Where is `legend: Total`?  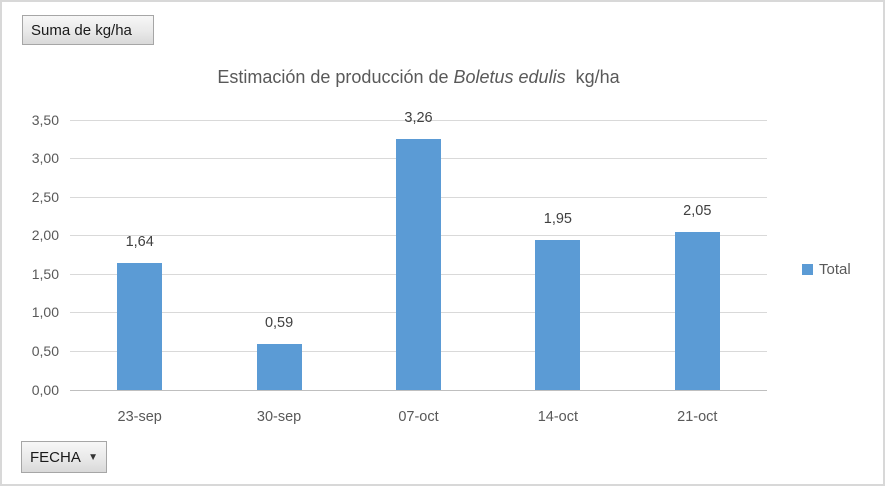 legend: Total is located at coordinates (826, 269).